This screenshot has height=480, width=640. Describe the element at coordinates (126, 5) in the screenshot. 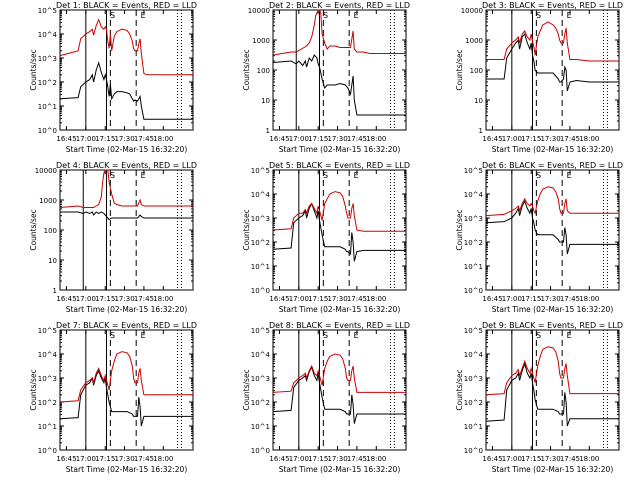

I see `panel-title: Det 1: BLACK = Events, RED = LLD` at that location.